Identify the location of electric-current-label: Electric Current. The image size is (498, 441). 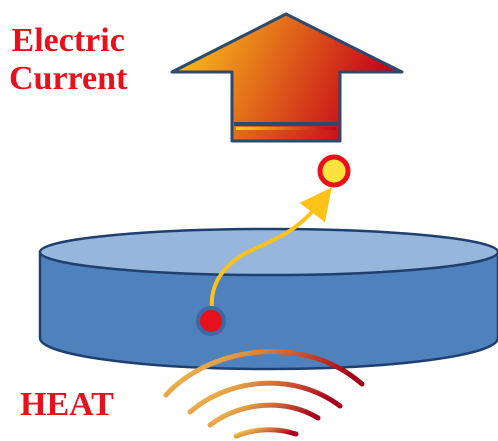
(68, 60).